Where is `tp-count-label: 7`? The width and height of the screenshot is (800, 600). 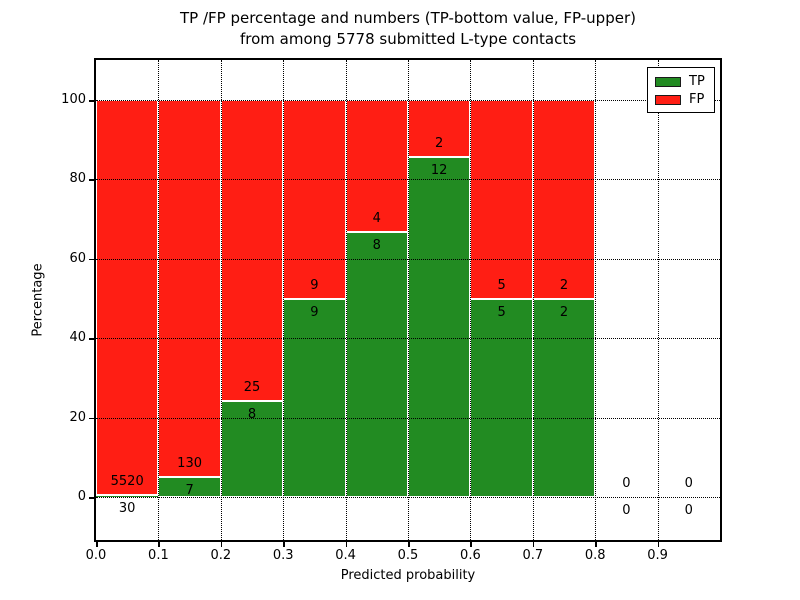 tp-count-label: 7 is located at coordinates (189, 490).